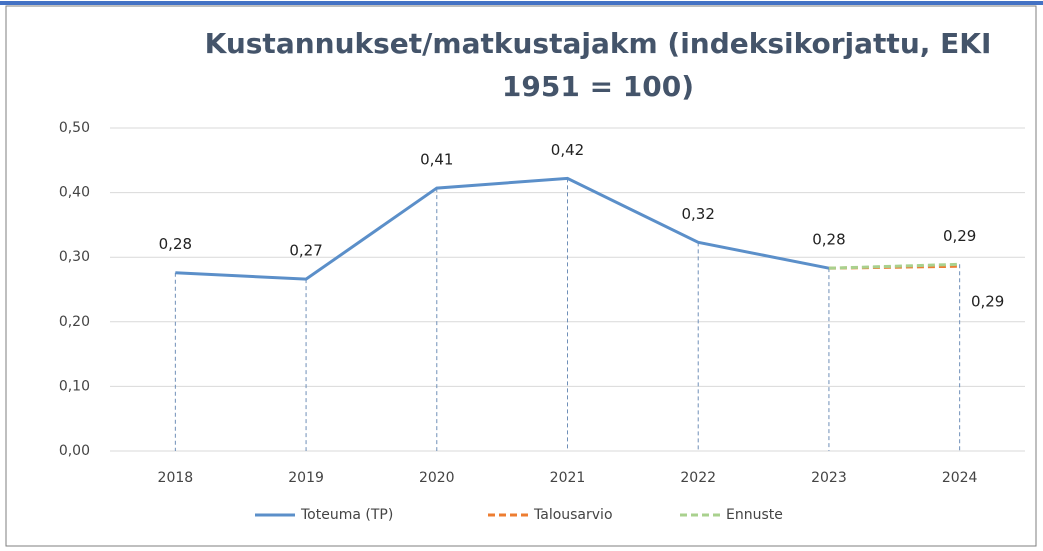  I want to click on y-tick-label: 0,10, so click(74, 386).